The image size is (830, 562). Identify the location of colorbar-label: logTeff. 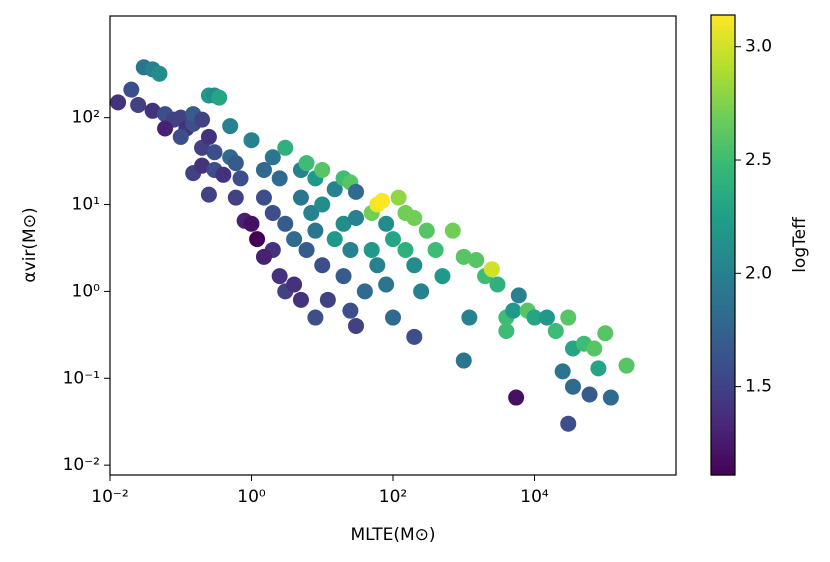
(800, 244).